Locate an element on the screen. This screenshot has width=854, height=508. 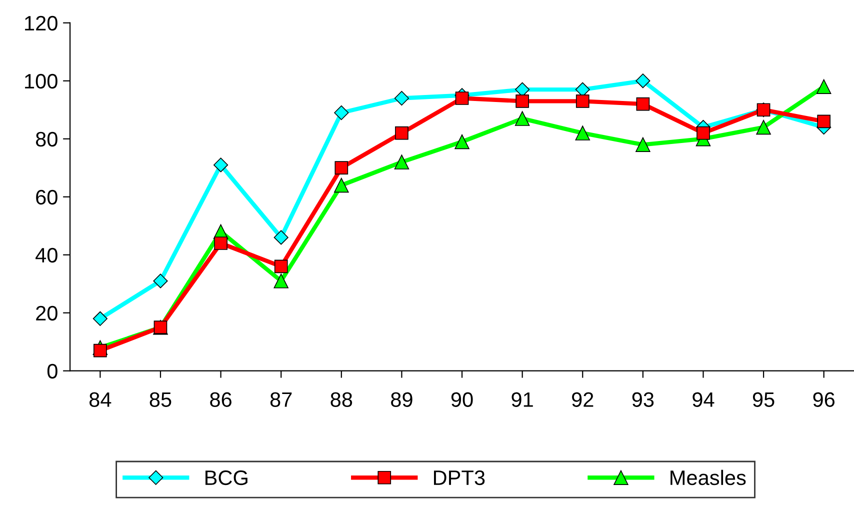
x-tick-label: 95 is located at coordinates (763, 399).